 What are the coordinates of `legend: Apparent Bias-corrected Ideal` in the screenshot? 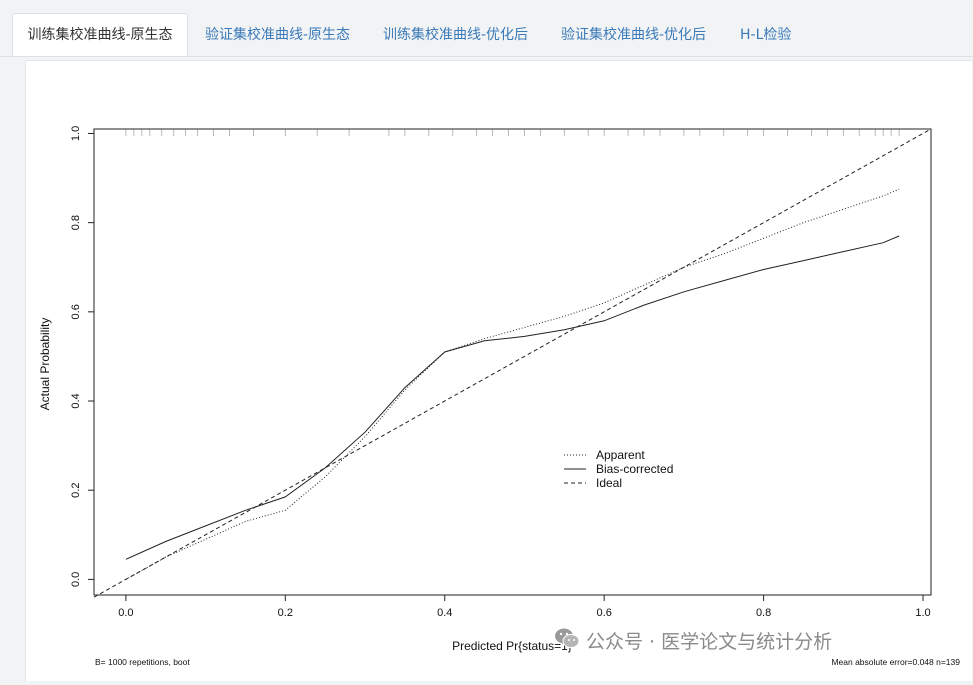 It's located at (618, 469).